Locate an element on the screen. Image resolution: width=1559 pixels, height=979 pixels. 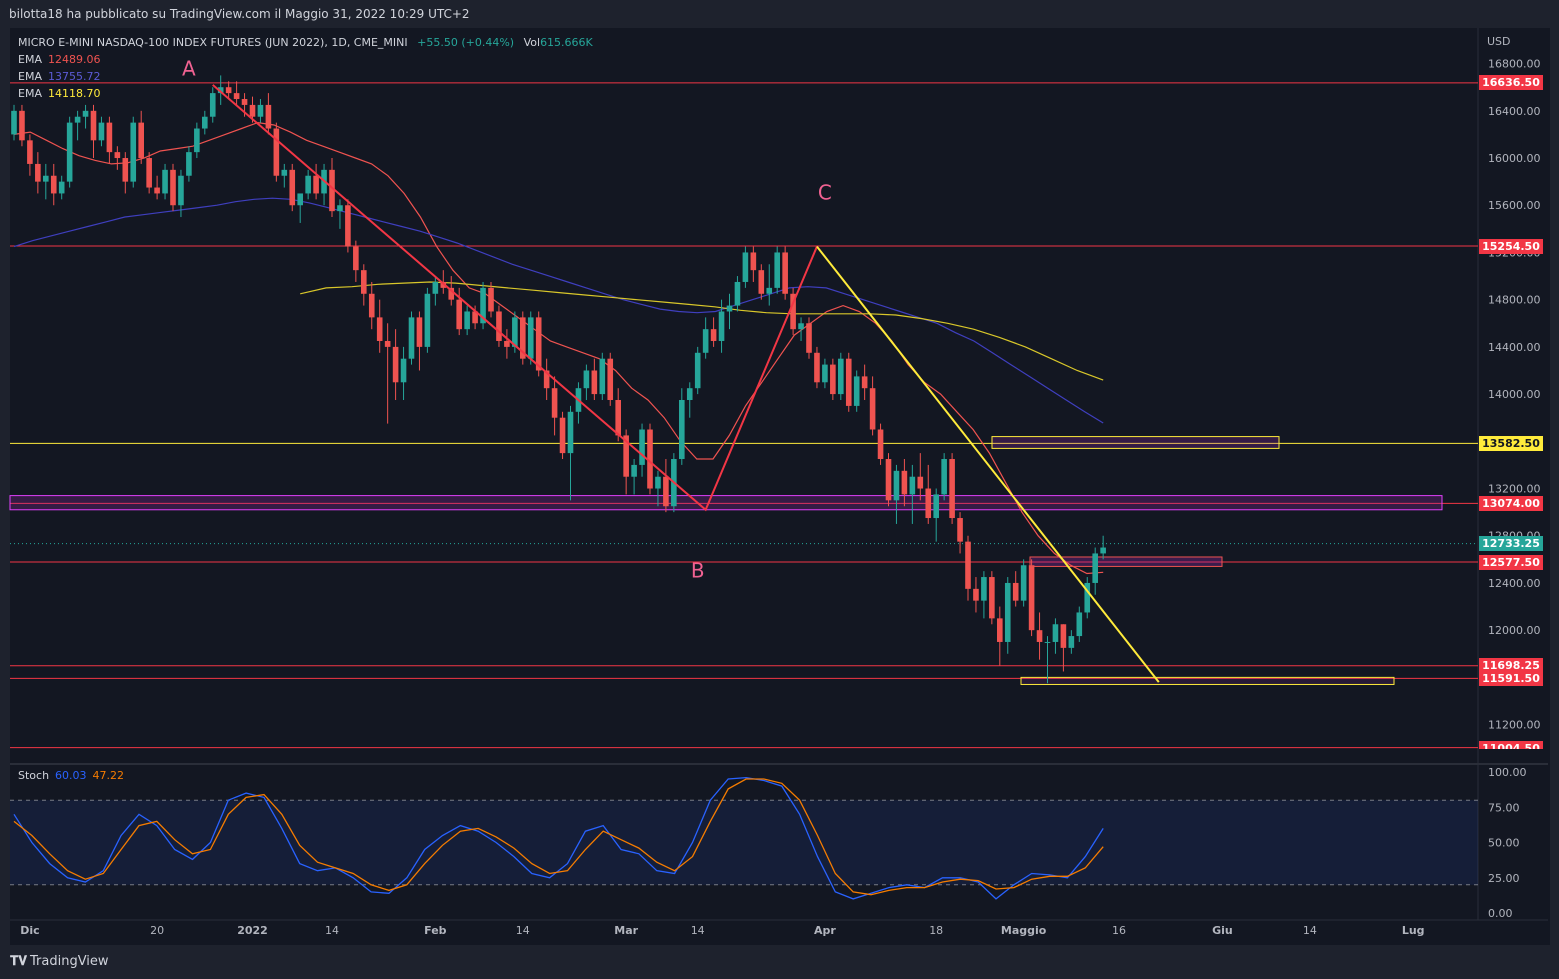
ema-legend-3: EMA 14118.70 is located at coordinates (59, 93).